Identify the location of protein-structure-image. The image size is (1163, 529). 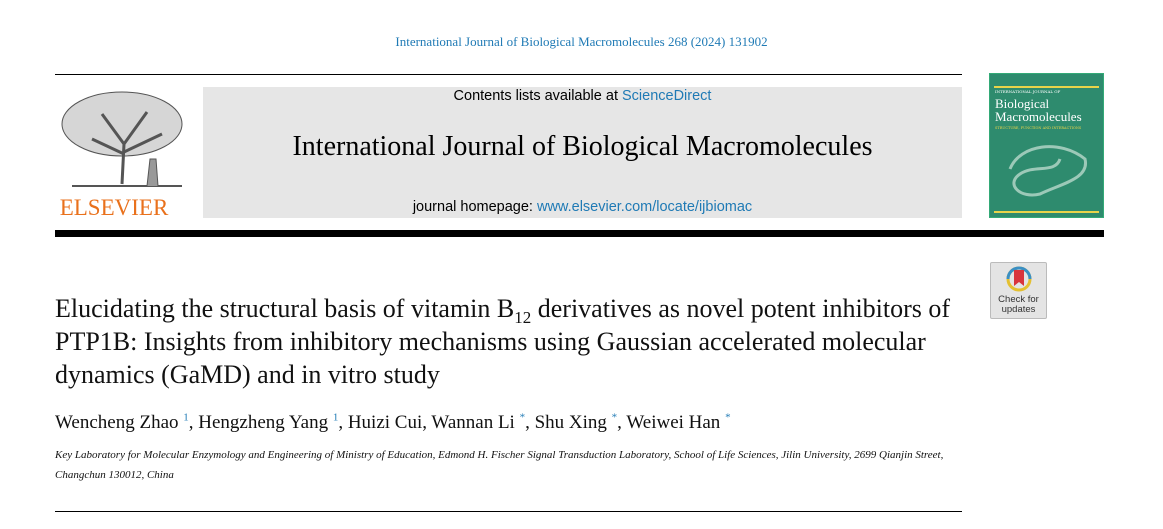
(1047, 171).